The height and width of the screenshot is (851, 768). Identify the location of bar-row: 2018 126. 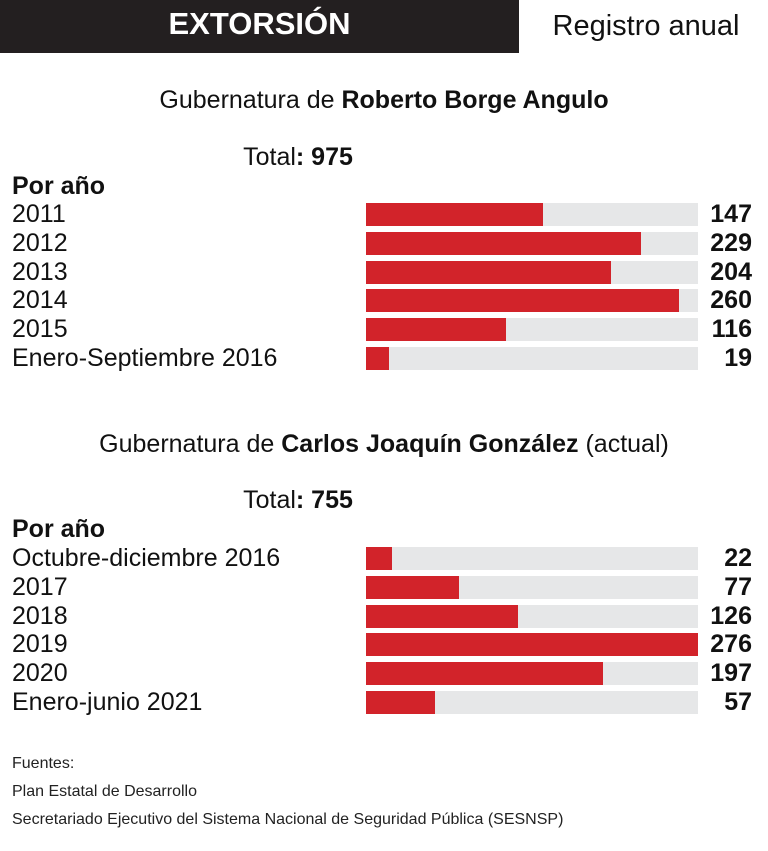
(384, 616).